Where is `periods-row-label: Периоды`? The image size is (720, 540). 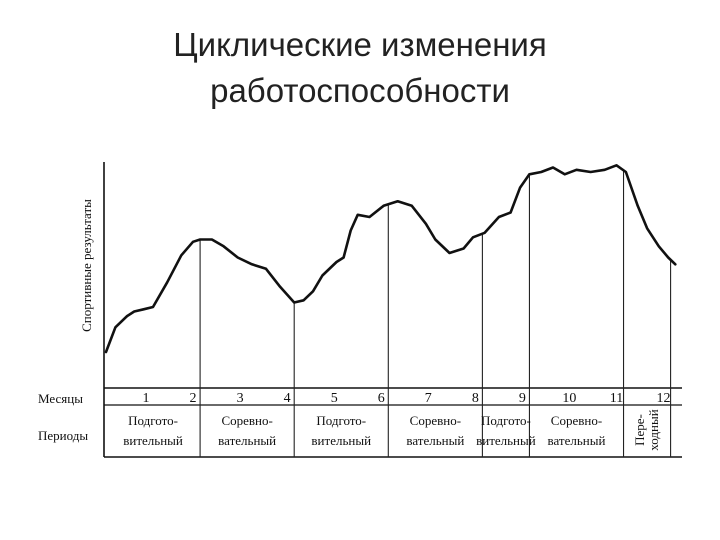
periods-row-label: Периоды is located at coordinates (63, 435).